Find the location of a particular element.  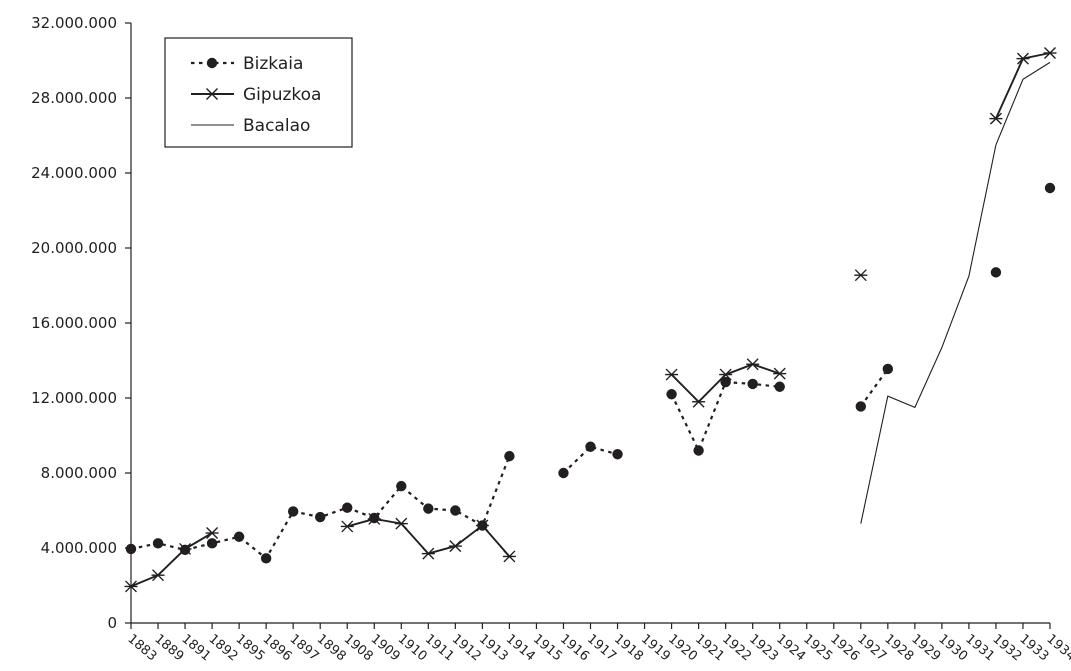

x-tick-label: 1891 is located at coordinates (195, 648).